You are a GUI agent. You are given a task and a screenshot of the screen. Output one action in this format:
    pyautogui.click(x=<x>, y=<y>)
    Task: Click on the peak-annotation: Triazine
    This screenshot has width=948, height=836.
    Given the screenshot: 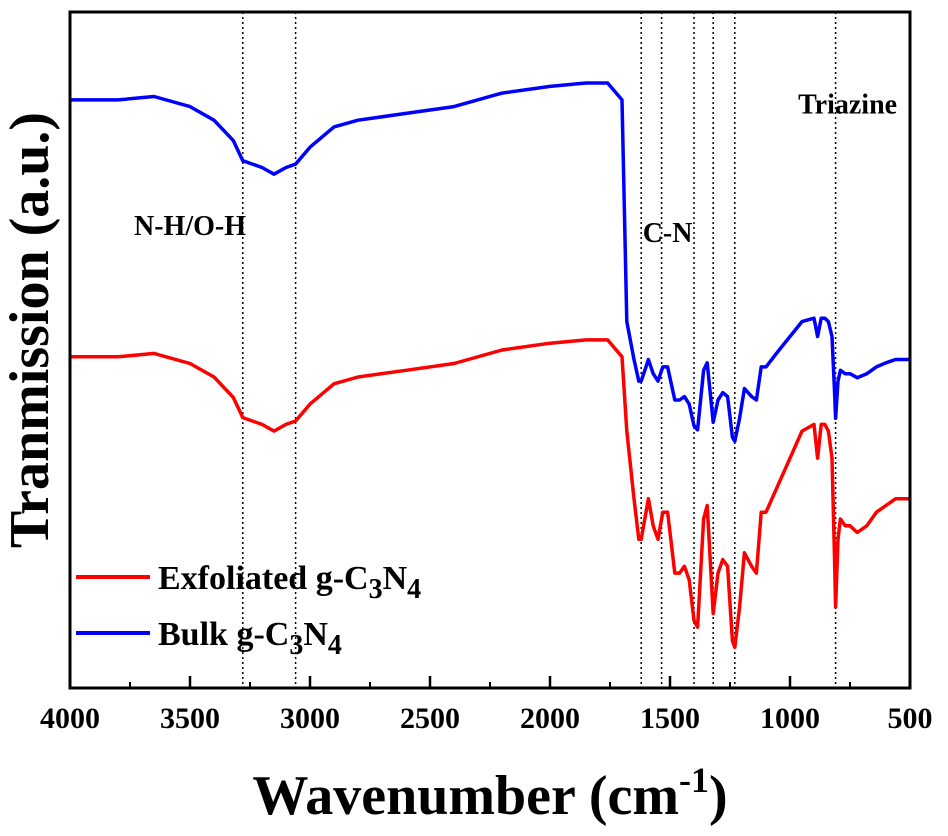 What is the action you would take?
    pyautogui.click(x=847, y=104)
    